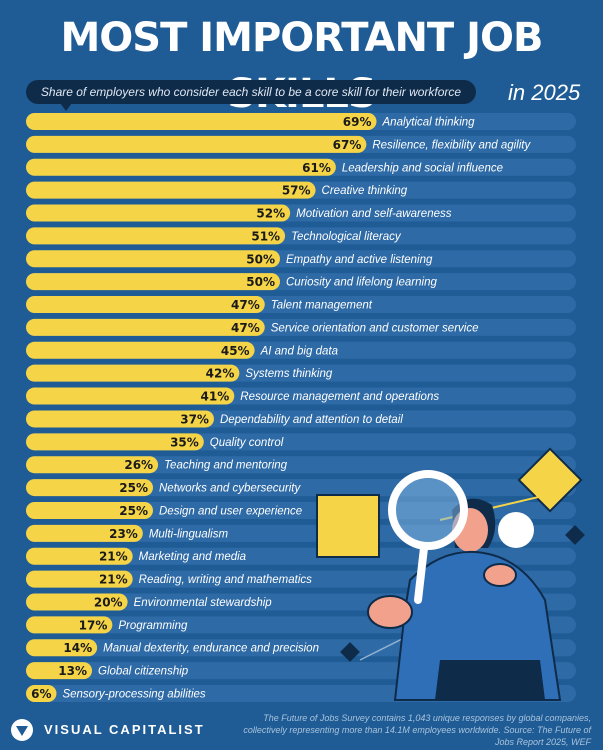  I want to click on bar-value-label: 45%, so click(235, 351).